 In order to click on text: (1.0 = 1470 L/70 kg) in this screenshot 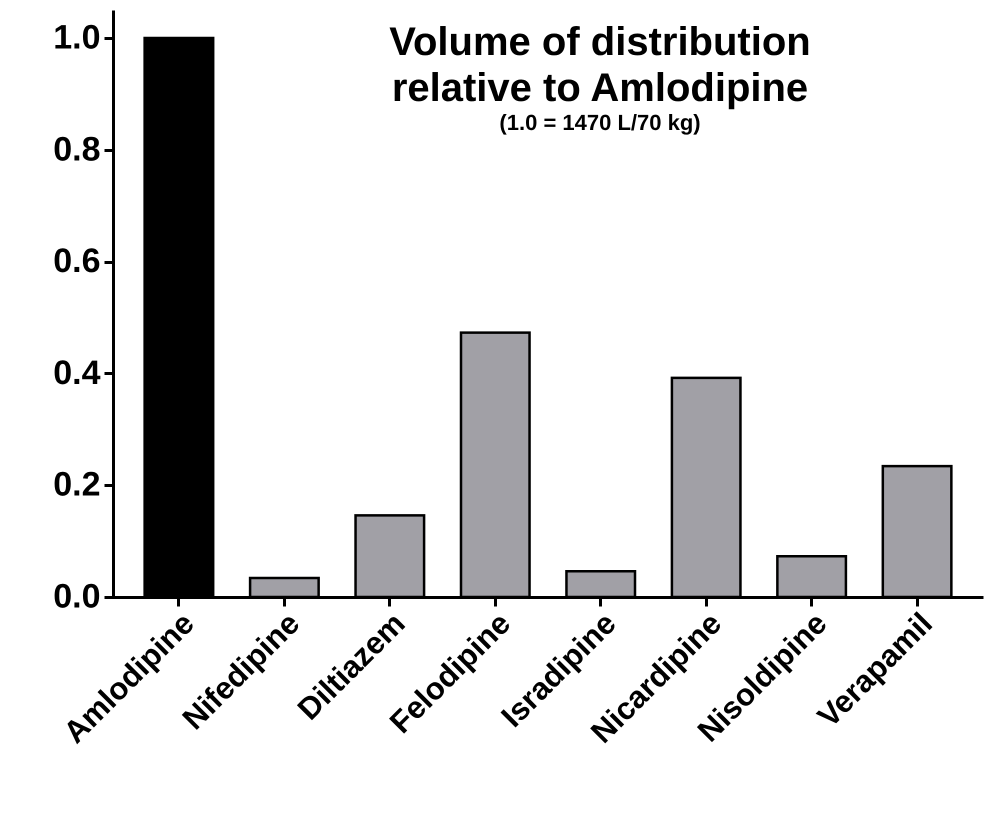, I will do `click(600, 122)`.